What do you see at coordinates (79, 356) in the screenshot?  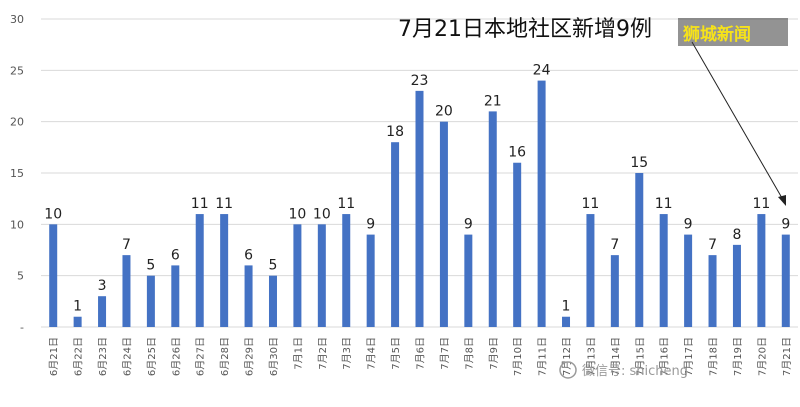 I see `x-tick-label: 6月22日` at bounding box center [79, 356].